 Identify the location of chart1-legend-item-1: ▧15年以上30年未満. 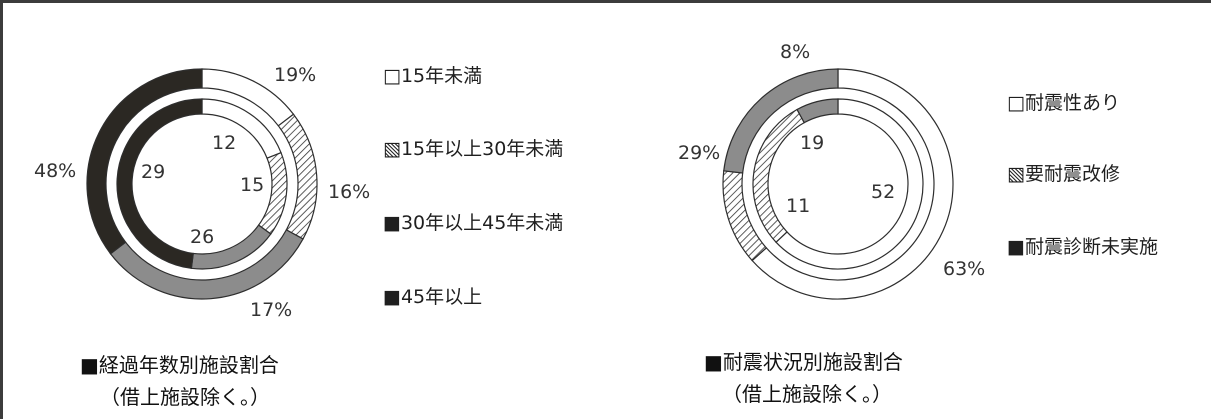
(473, 149).